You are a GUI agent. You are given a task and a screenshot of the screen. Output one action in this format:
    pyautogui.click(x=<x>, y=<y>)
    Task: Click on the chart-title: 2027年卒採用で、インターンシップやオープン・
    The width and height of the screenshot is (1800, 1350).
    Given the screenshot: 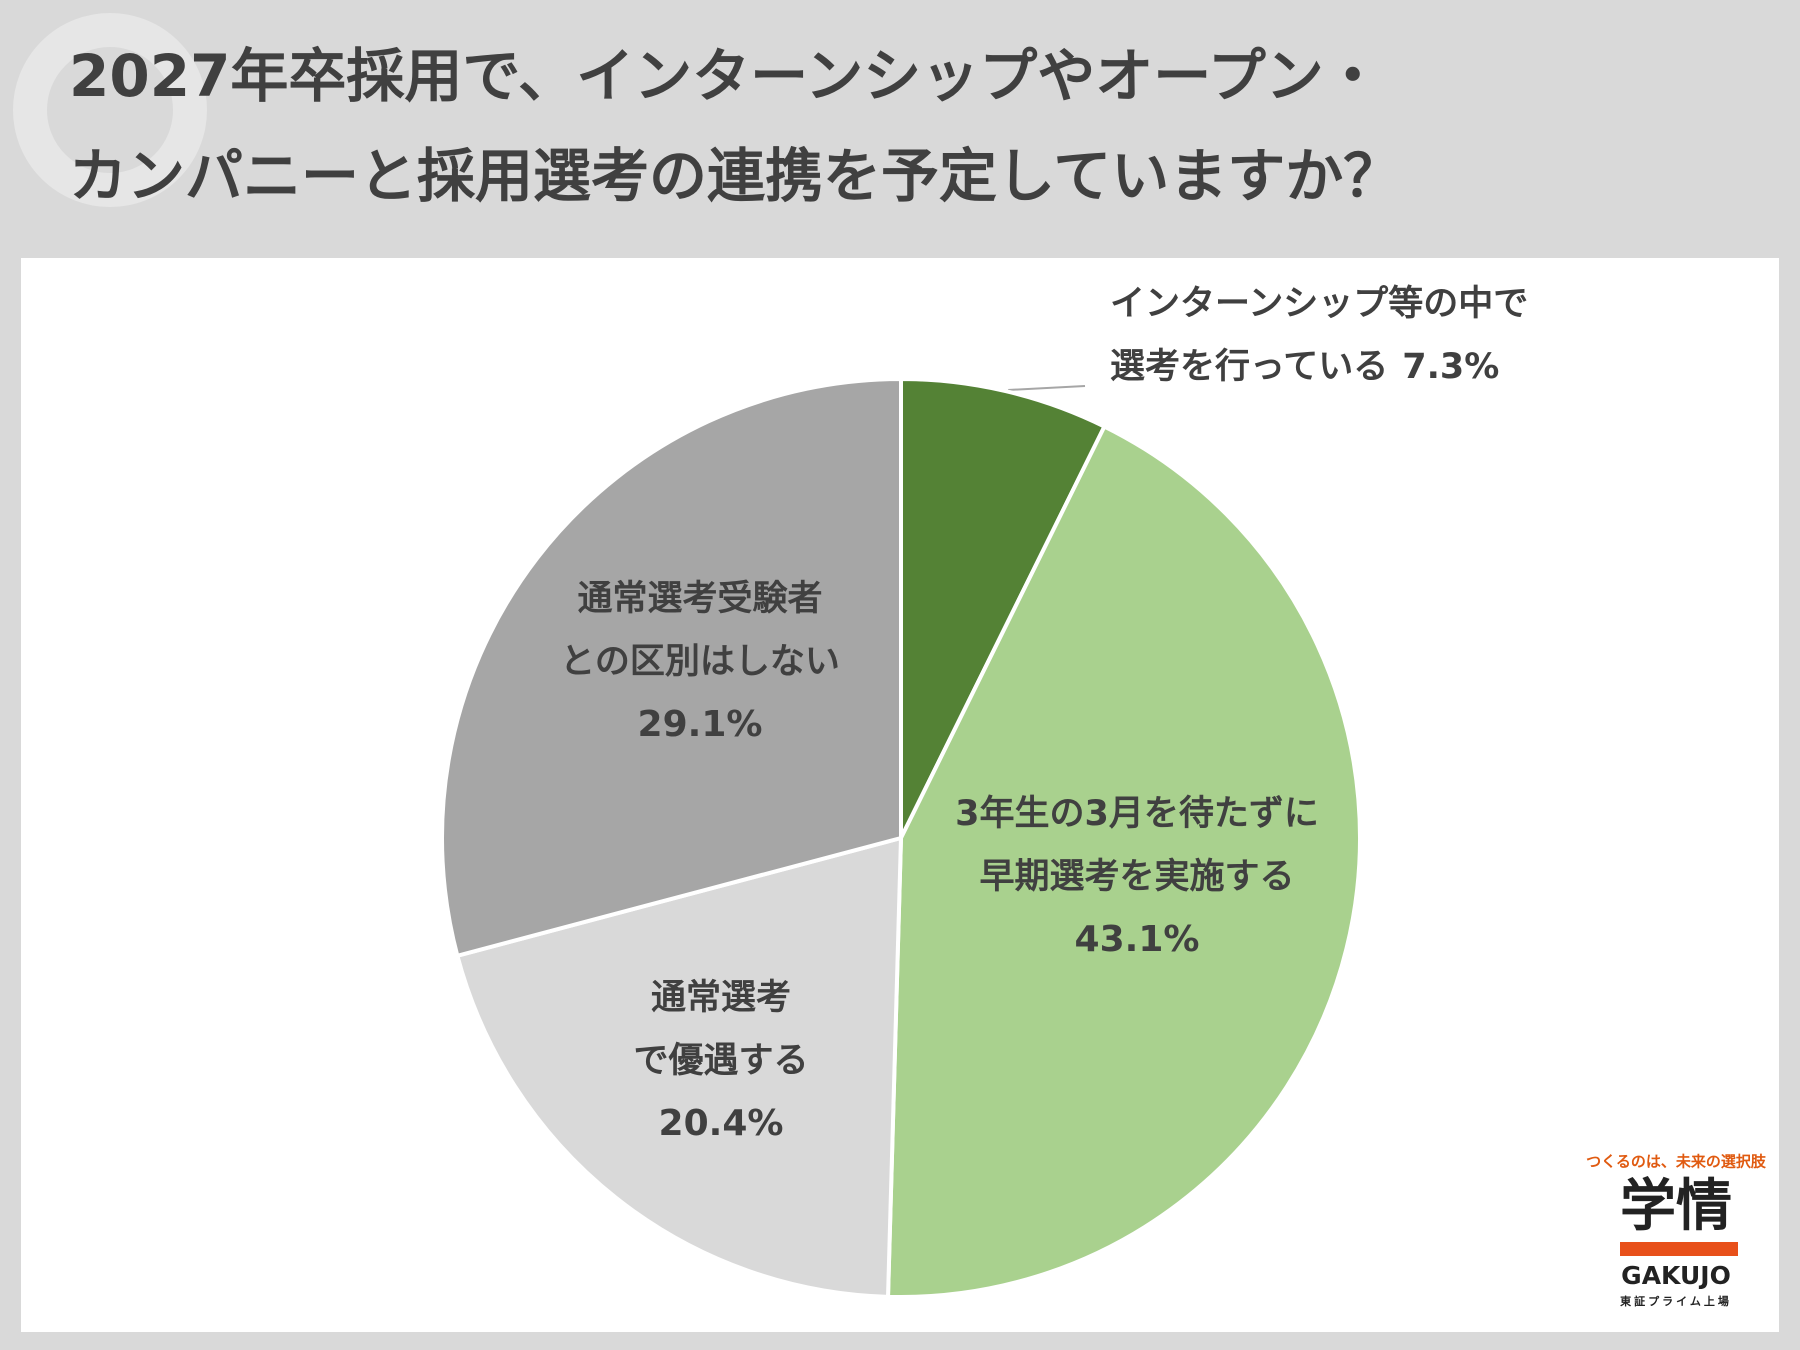 What is the action you would take?
    pyautogui.click(x=725, y=76)
    